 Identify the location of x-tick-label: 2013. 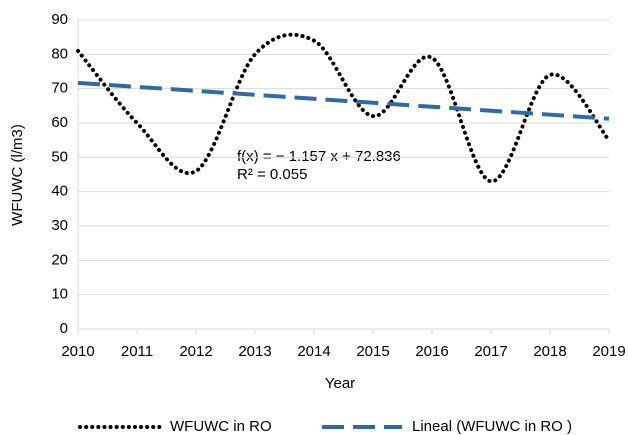
(254, 351).